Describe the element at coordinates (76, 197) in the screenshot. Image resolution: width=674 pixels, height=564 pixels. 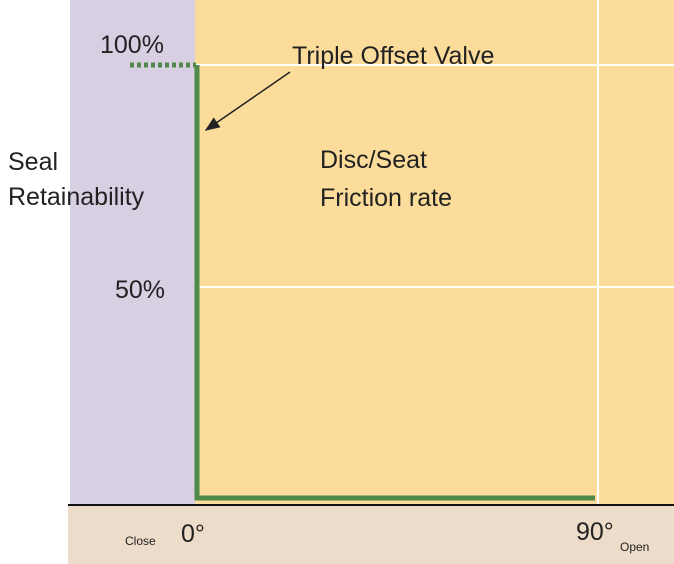
I see `y-title: Retainability` at that location.